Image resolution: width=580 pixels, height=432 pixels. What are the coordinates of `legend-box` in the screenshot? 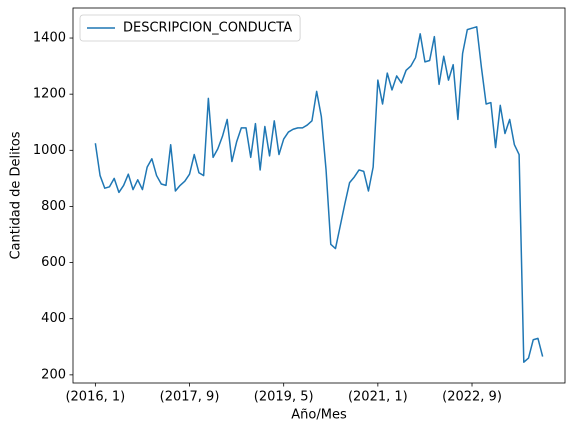 It's located at (190, 28).